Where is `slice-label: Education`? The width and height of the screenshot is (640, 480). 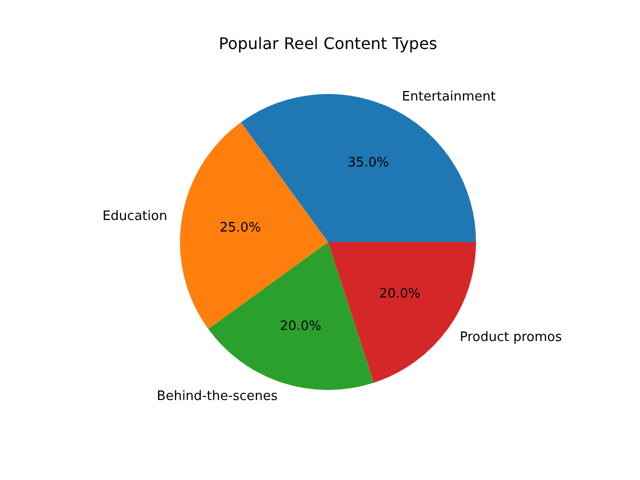 slice-label: Education is located at coordinates (135, 216).